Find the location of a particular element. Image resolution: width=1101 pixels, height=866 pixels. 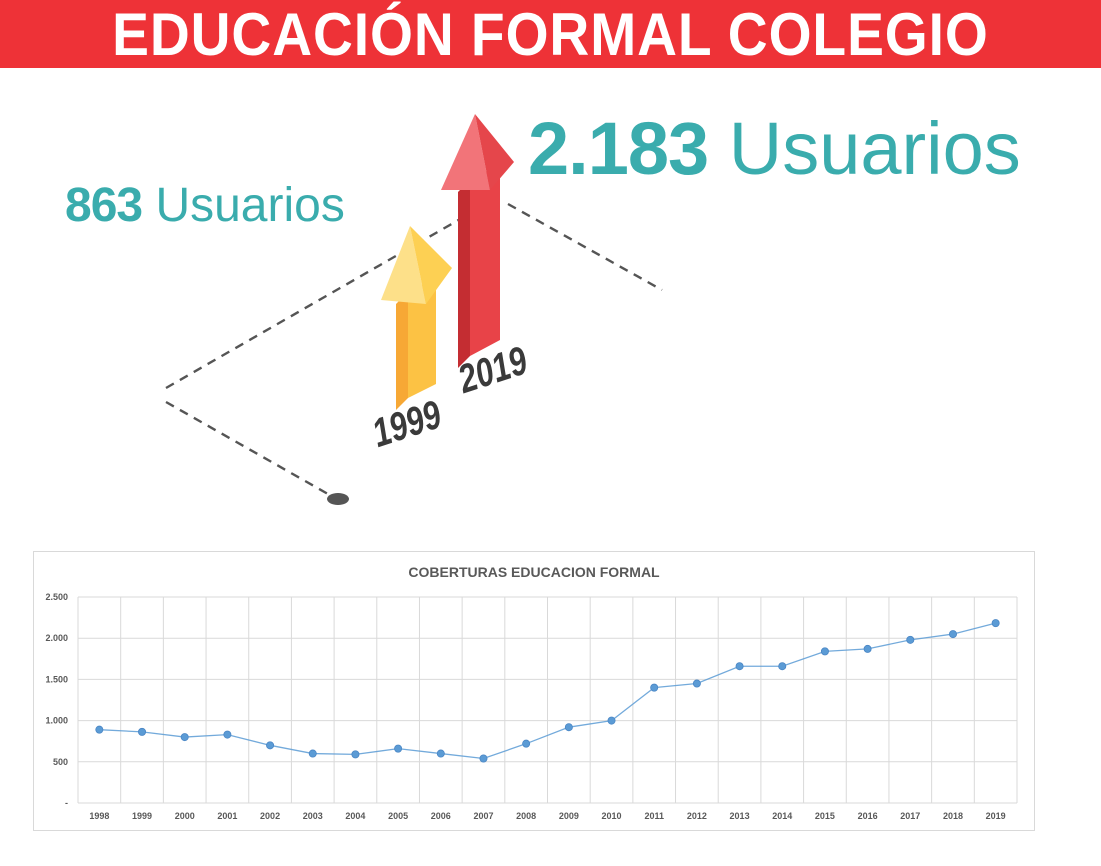

arrow-up-red-icon is located at coordinates (477, 241).